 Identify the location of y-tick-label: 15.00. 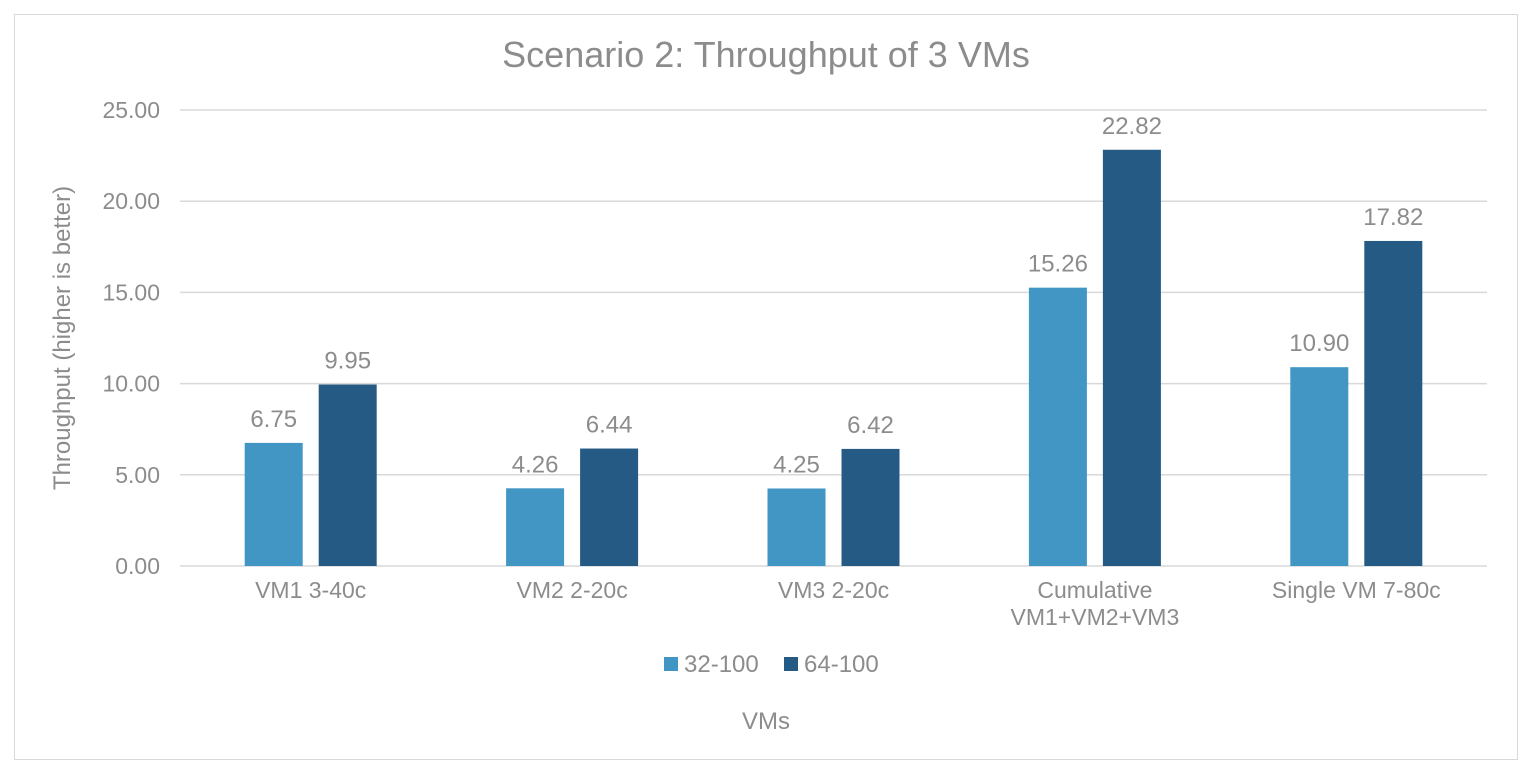
(131, 292).